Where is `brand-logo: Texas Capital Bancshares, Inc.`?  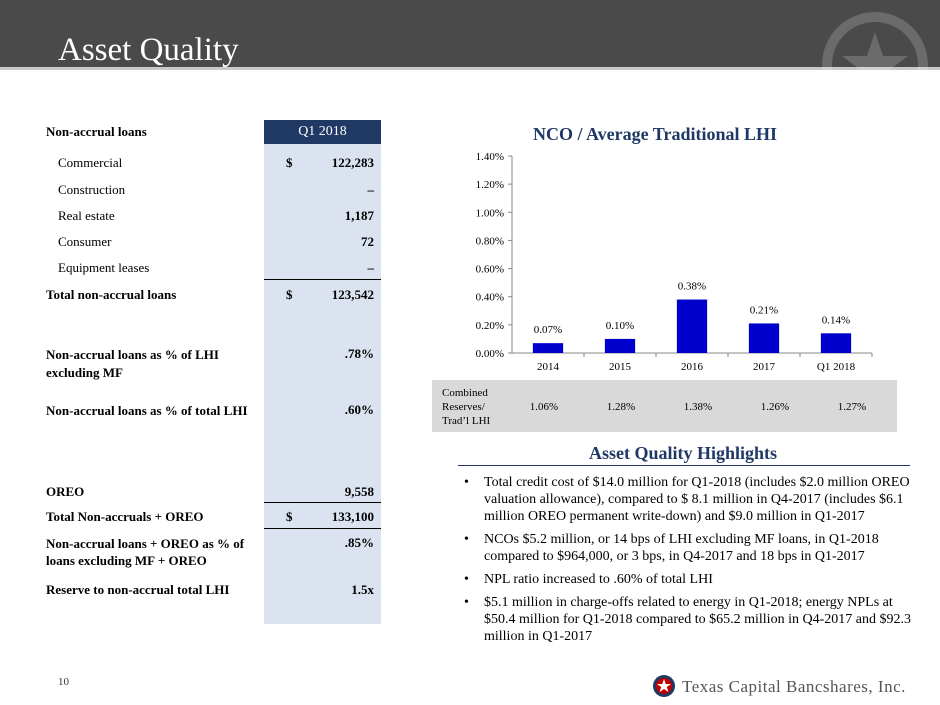 brand-logo: Texas Capital Bancshares, Inc. is located at coordinates (790, 685).